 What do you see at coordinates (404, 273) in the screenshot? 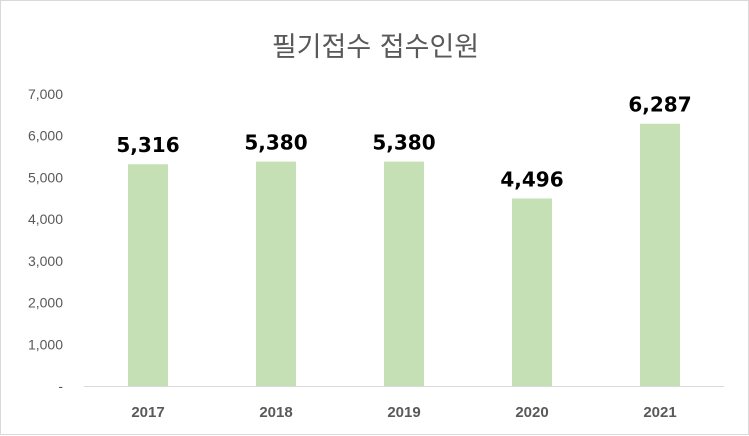
I see `bar-2019` at bounding box center [404, 273].